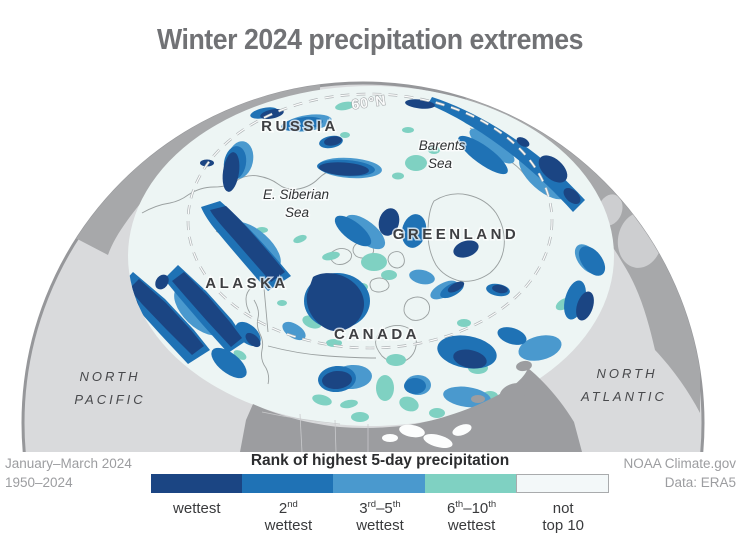 Image resolution: width=740 pixels, height=544 pixels. What do you see at coordinates (679, 473) in the screenshot?
I see `credit-note: NOAA Climate.gov Data: ERA5` at bounding box center [679, 473].